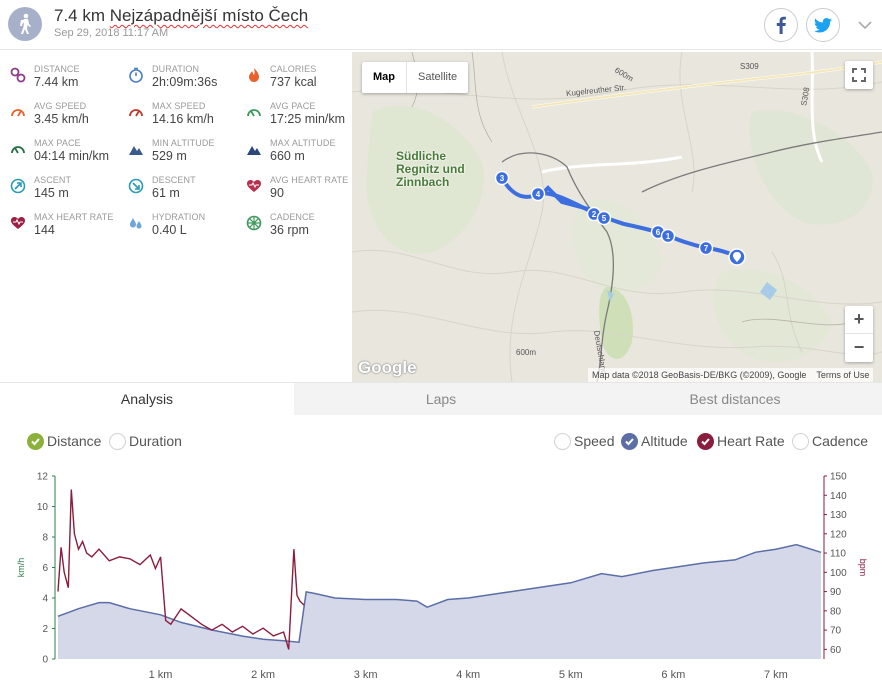 The image size is (882, 697). I want to click on tab-laps: Laps, so click(441, 399).